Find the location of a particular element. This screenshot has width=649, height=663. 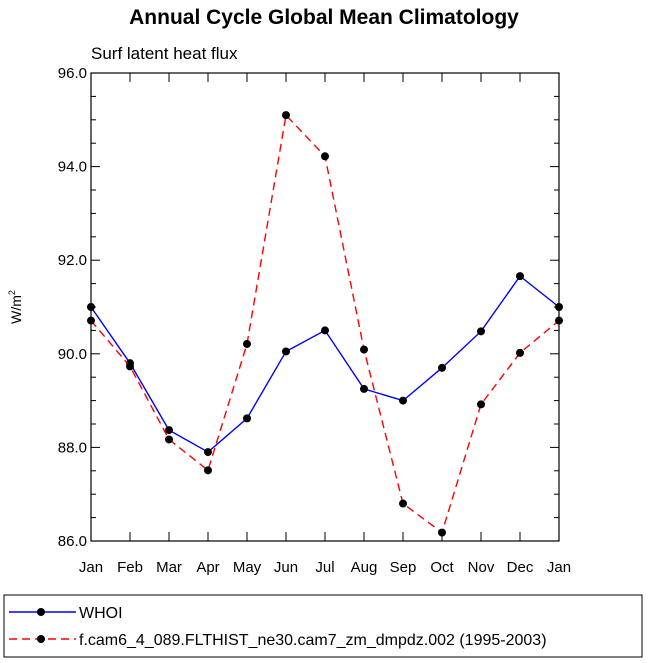

chart-subtitle: Surf latent heat flux is located at coordinates (164, 53).